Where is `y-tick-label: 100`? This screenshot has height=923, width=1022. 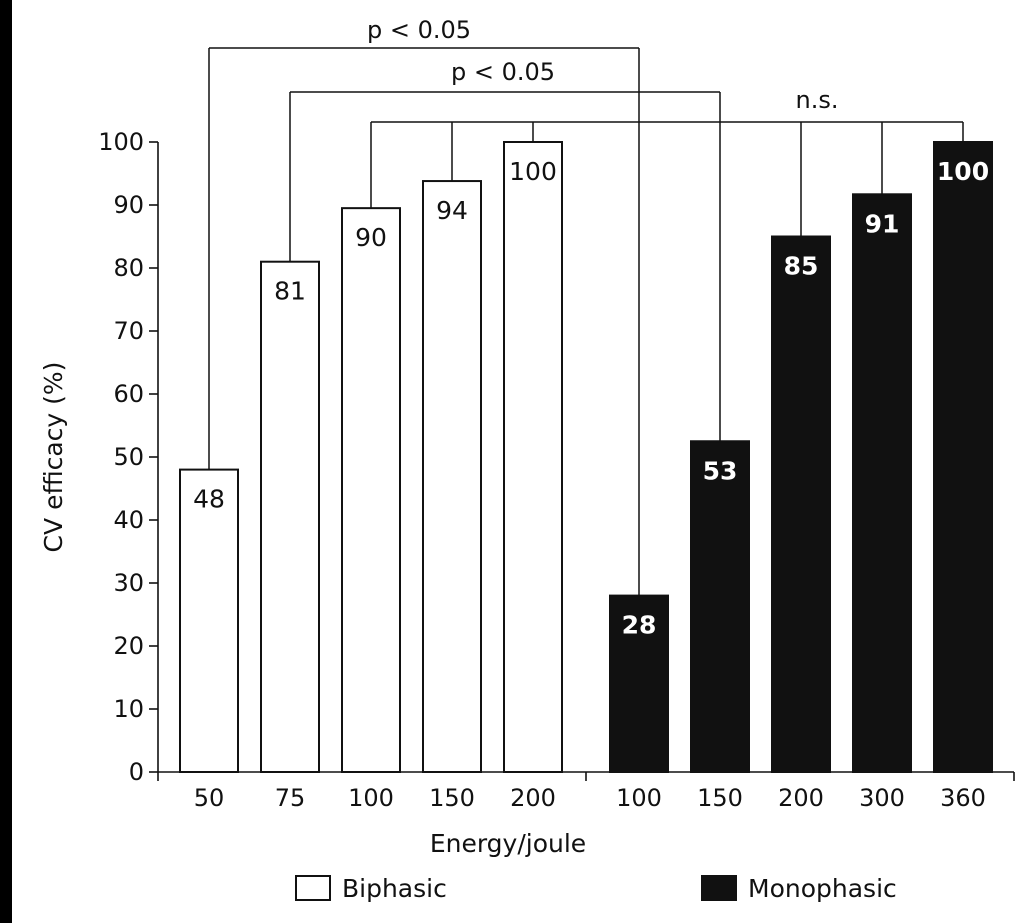
y-tick-label: 100 is located at coordinates (121, 142).